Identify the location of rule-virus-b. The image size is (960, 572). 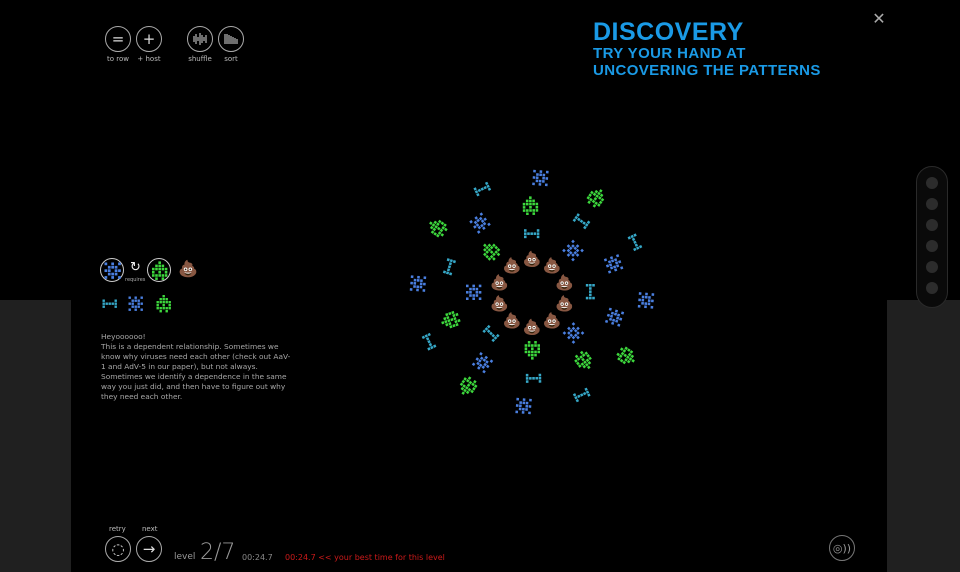
(159, 270).